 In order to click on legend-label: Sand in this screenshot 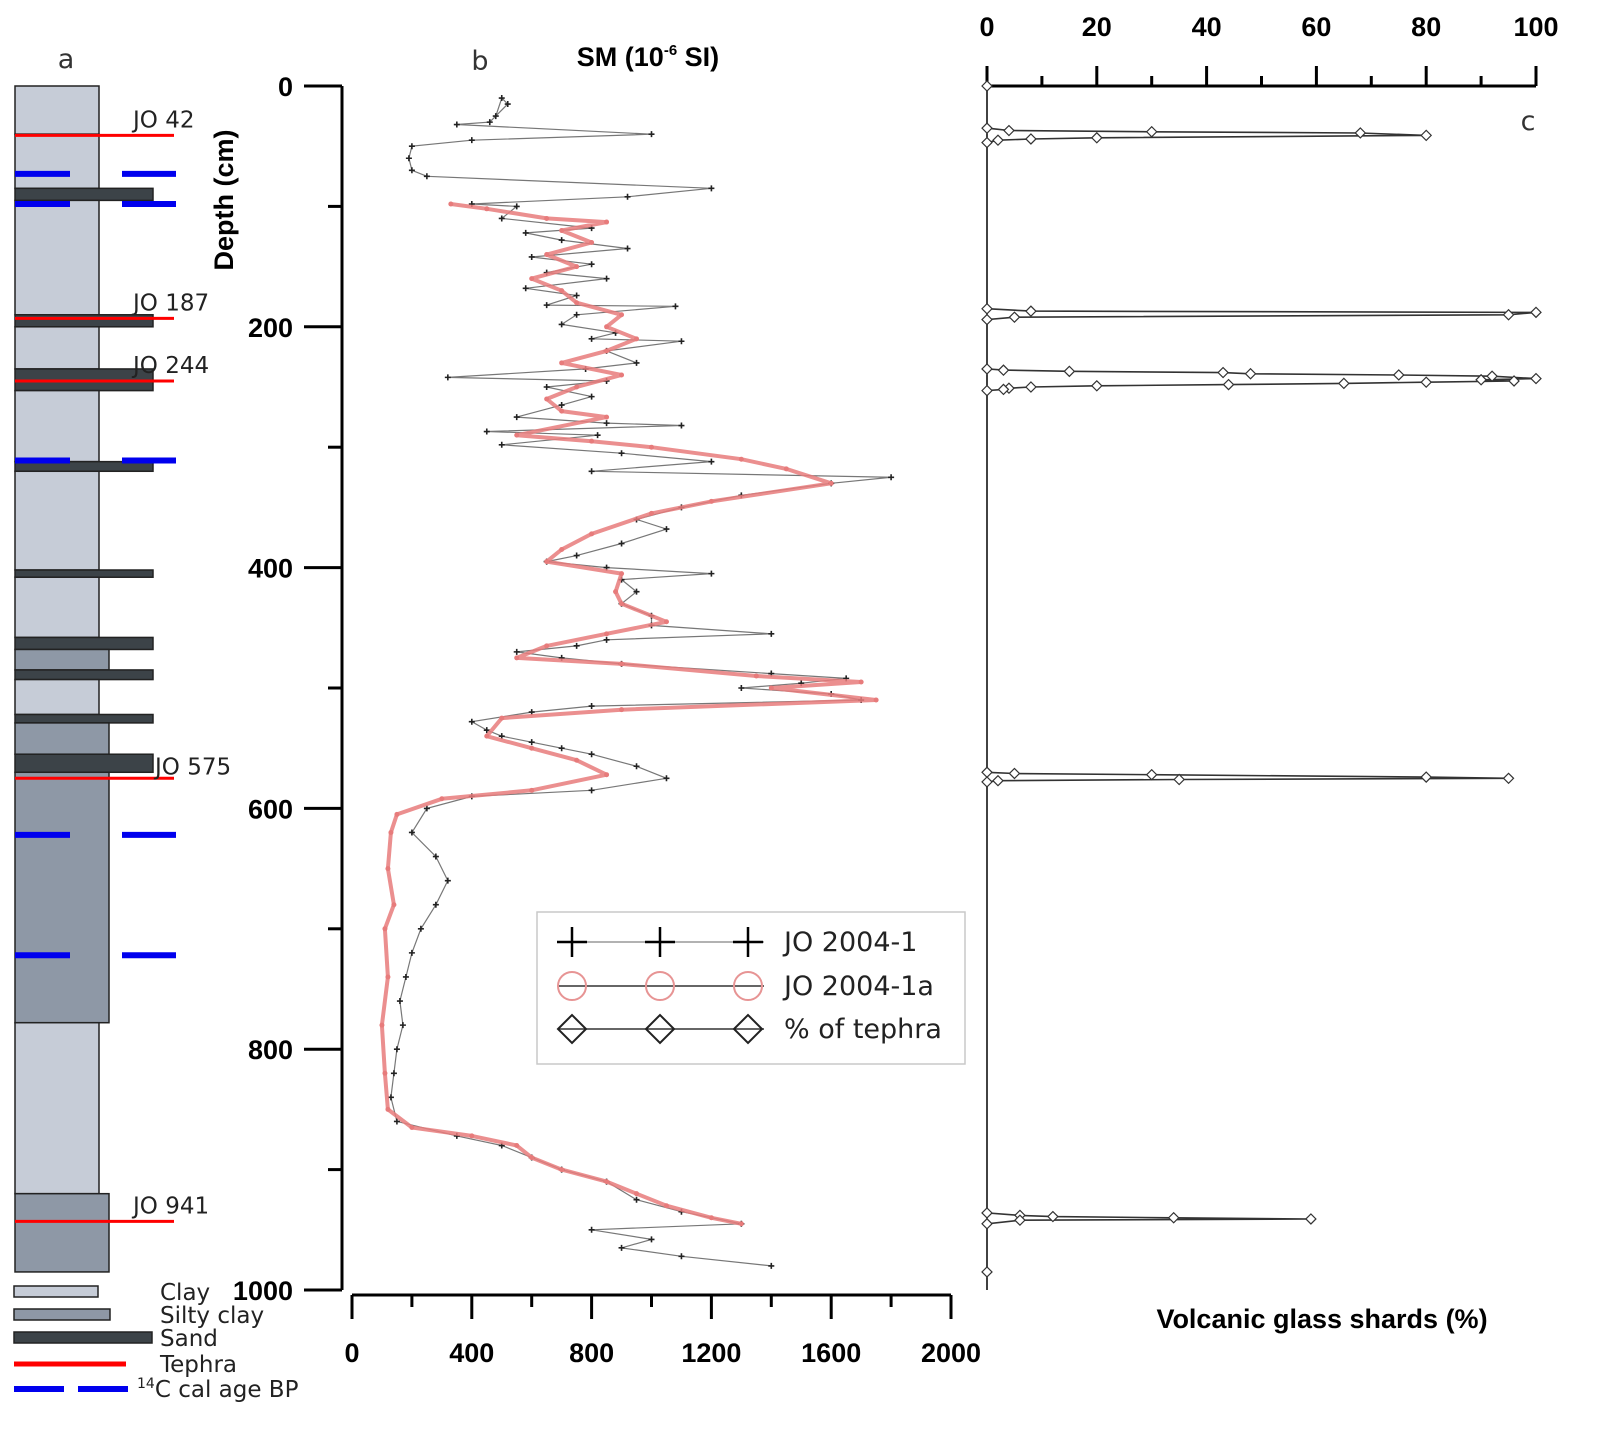, I will do `click(189, 1339)`.